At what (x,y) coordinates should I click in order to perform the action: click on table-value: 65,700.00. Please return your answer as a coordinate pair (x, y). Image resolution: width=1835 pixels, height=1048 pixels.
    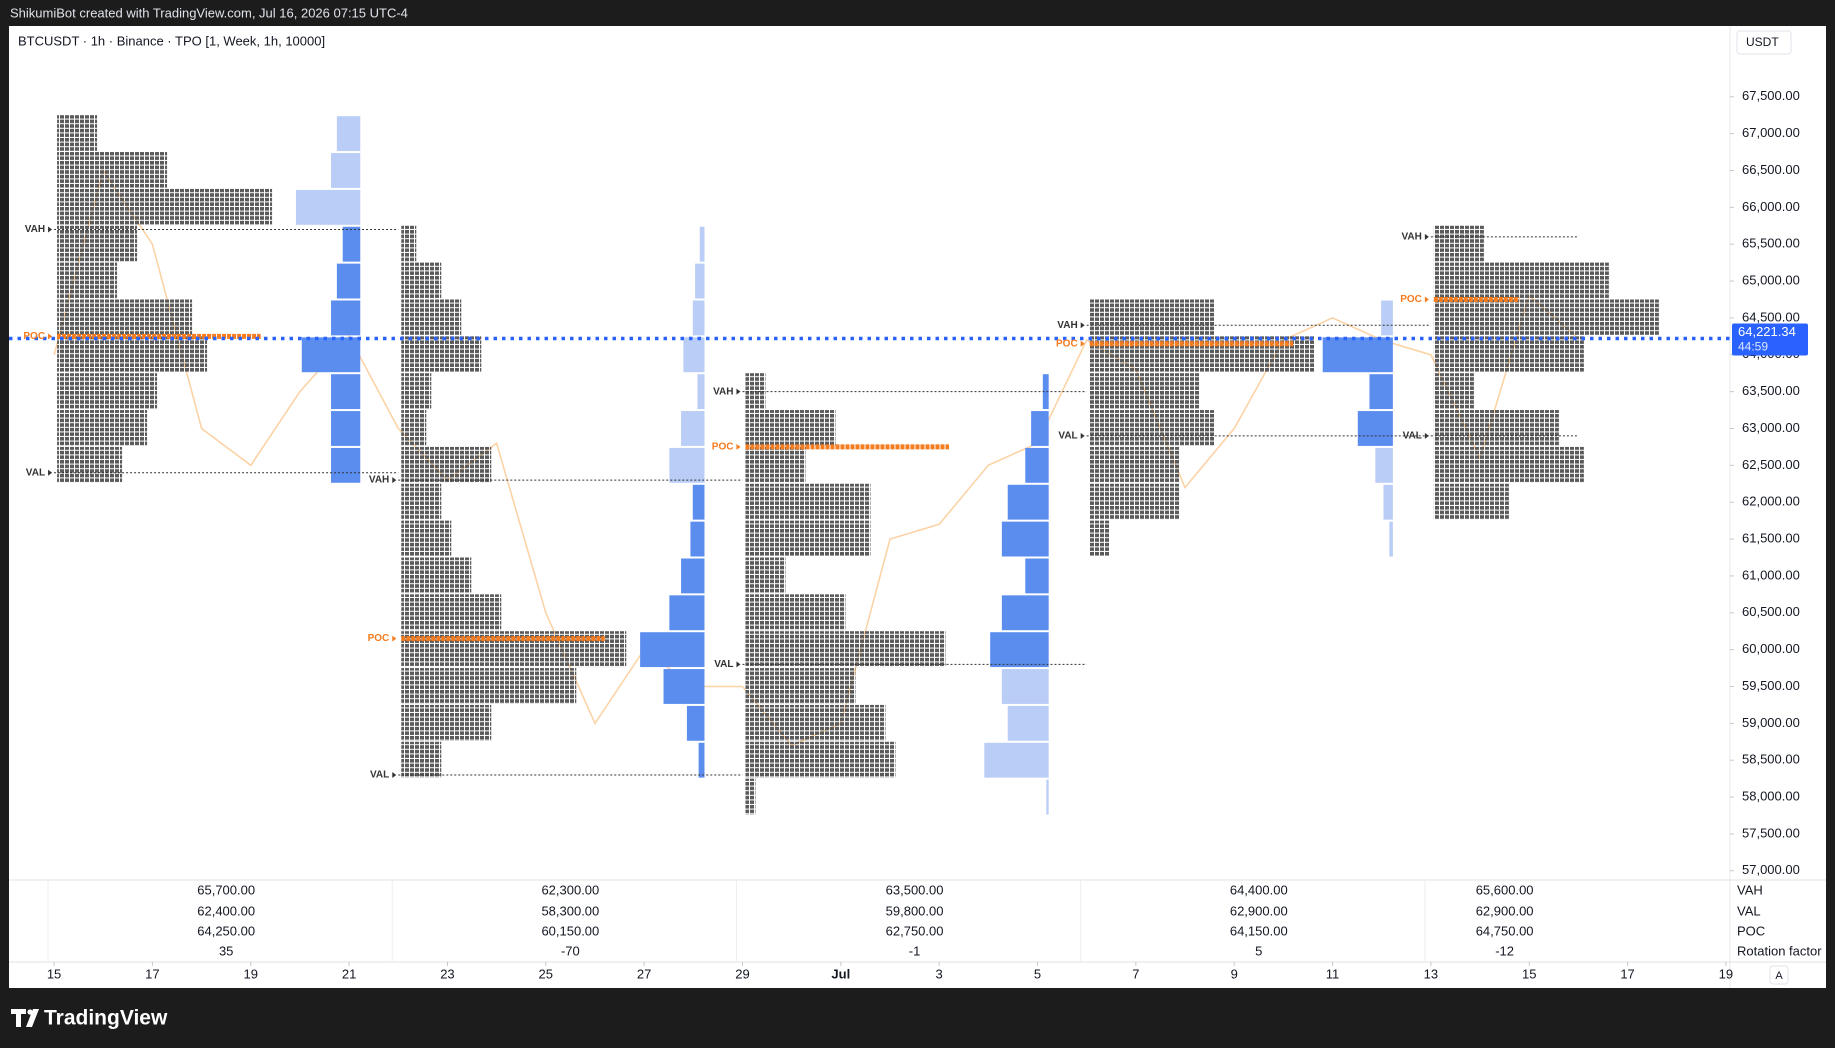
    Looking at the image, I should click on (226, 889).